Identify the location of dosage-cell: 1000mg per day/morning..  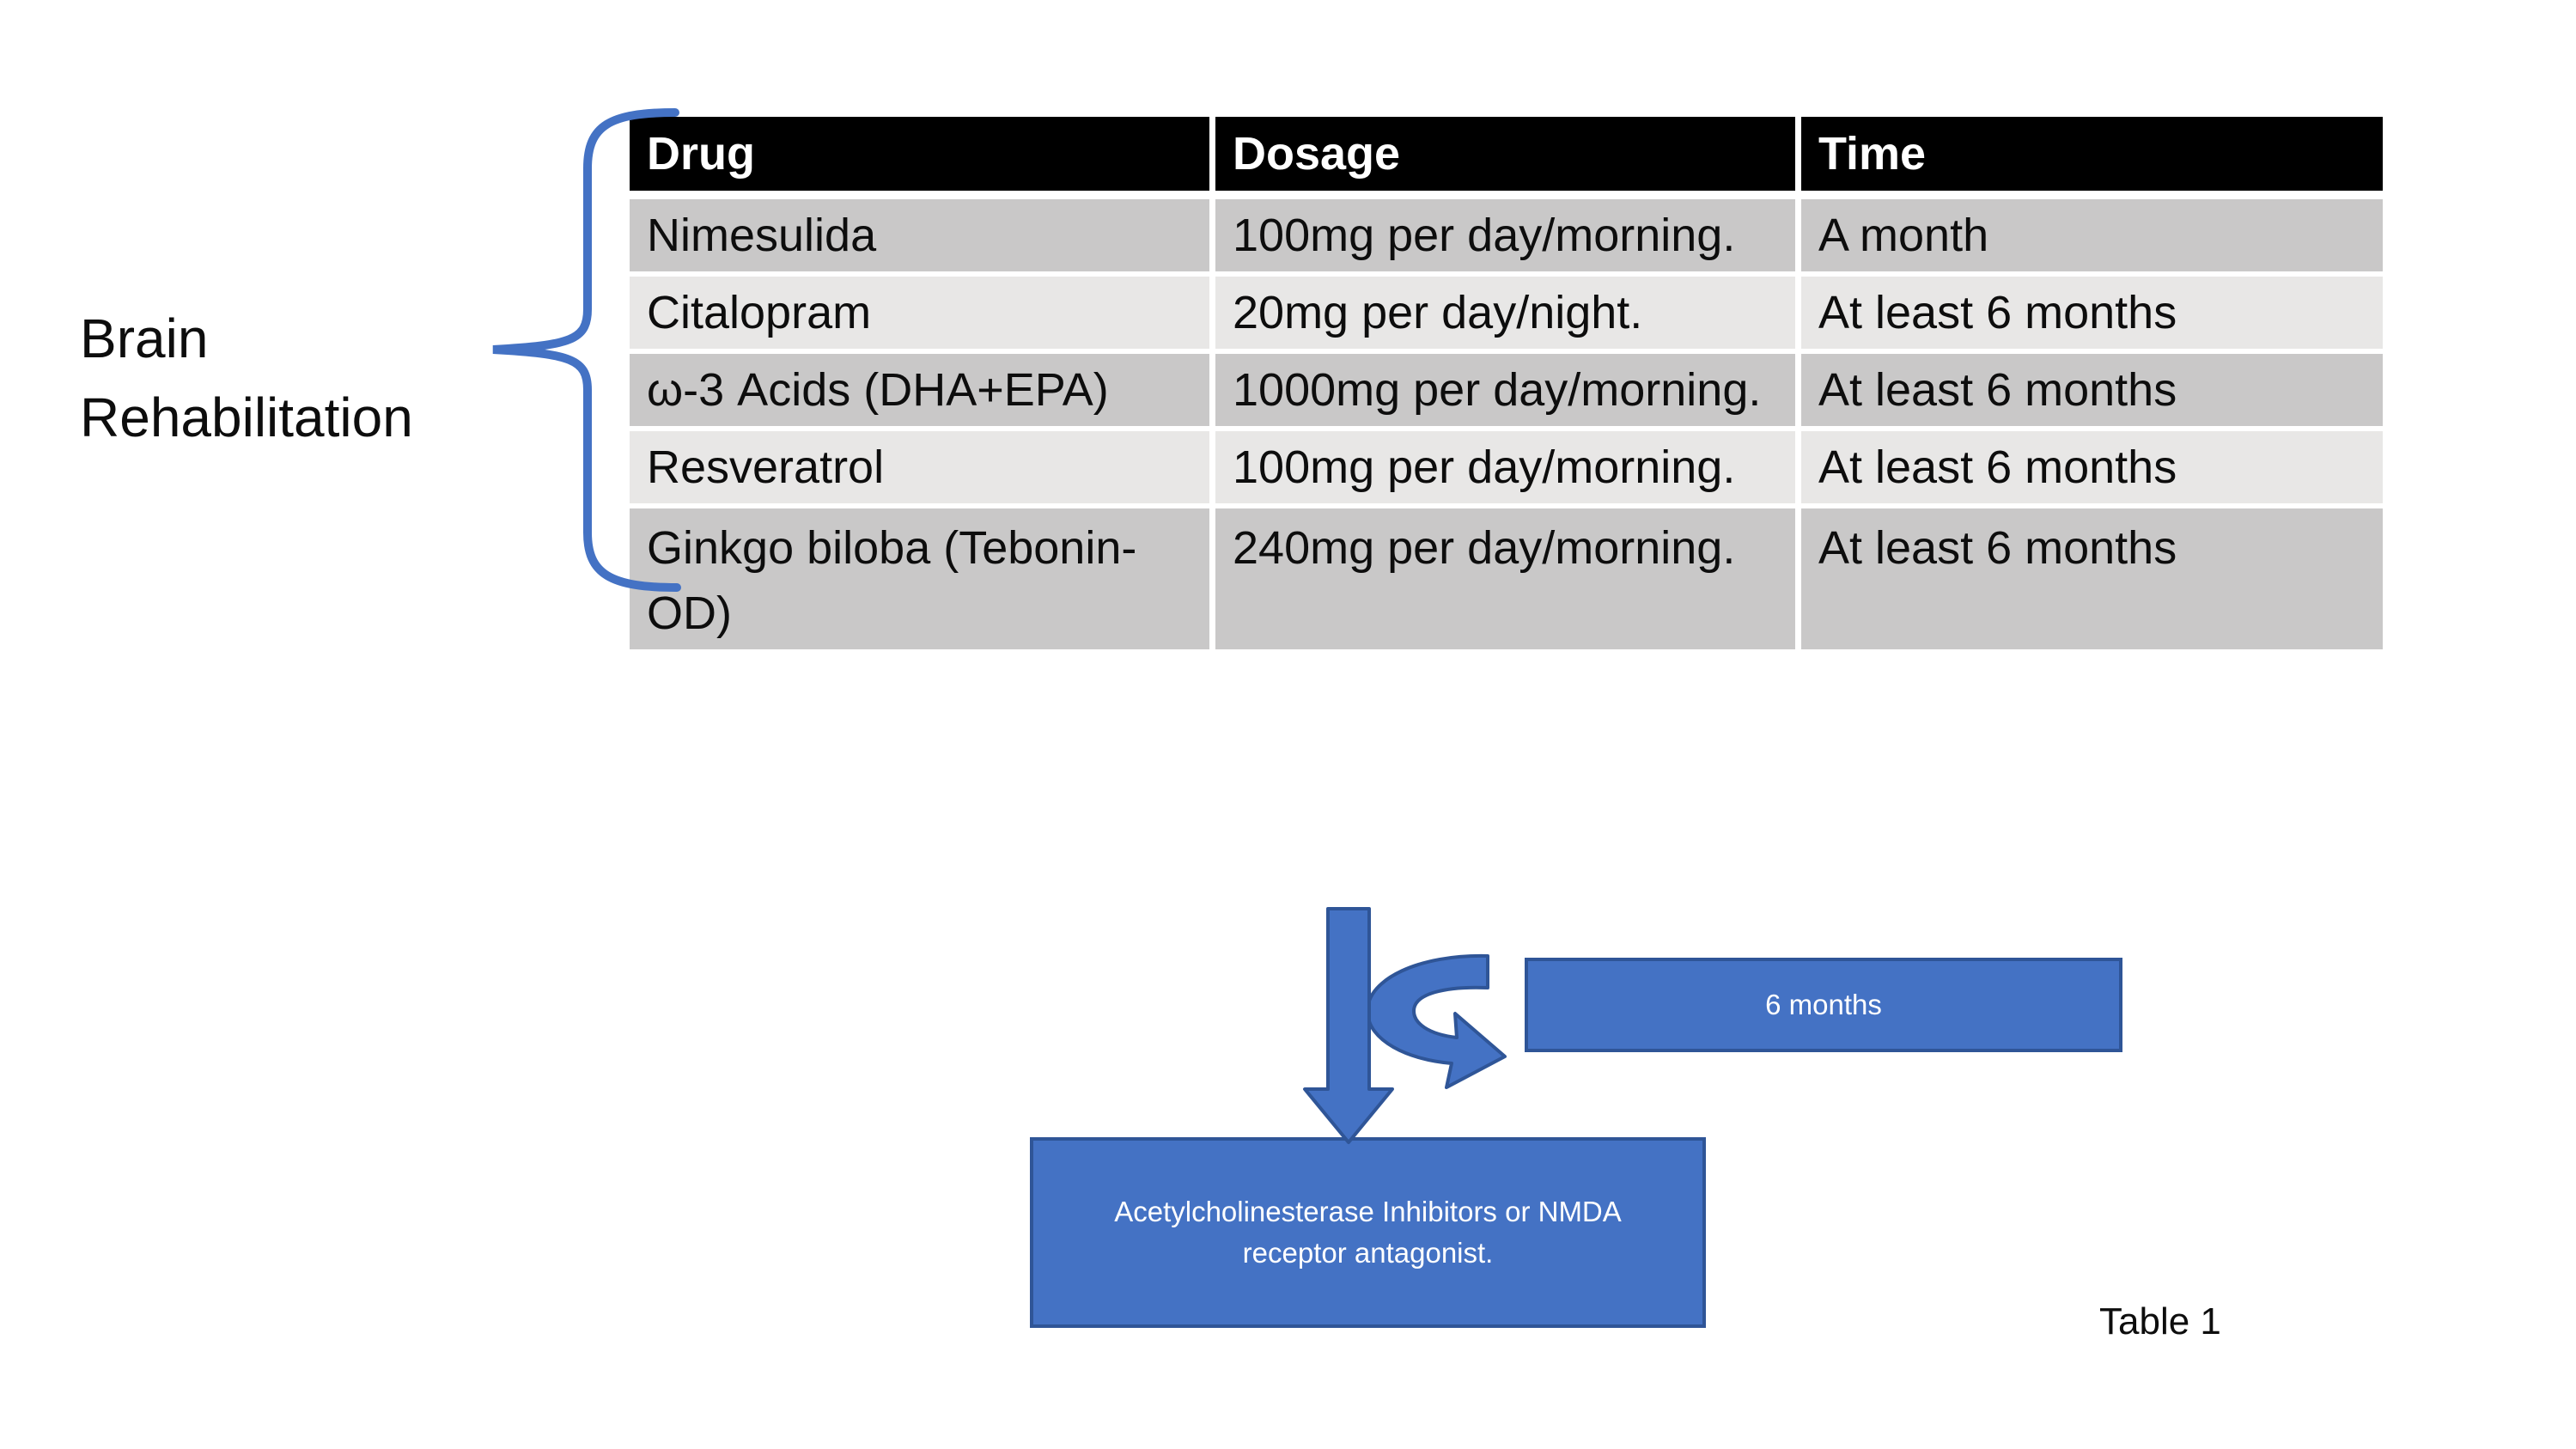
(1505, 390).